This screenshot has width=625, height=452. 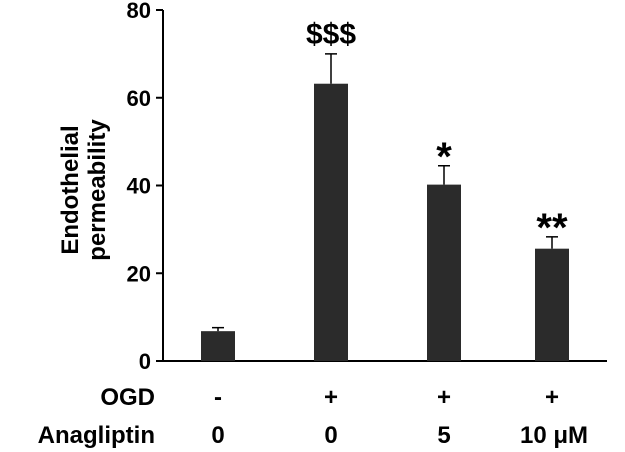 What do you see at coordinates (139, 11) in the screenshot?
I see `y-tick-label: 80` at bounding box center [139, 11].